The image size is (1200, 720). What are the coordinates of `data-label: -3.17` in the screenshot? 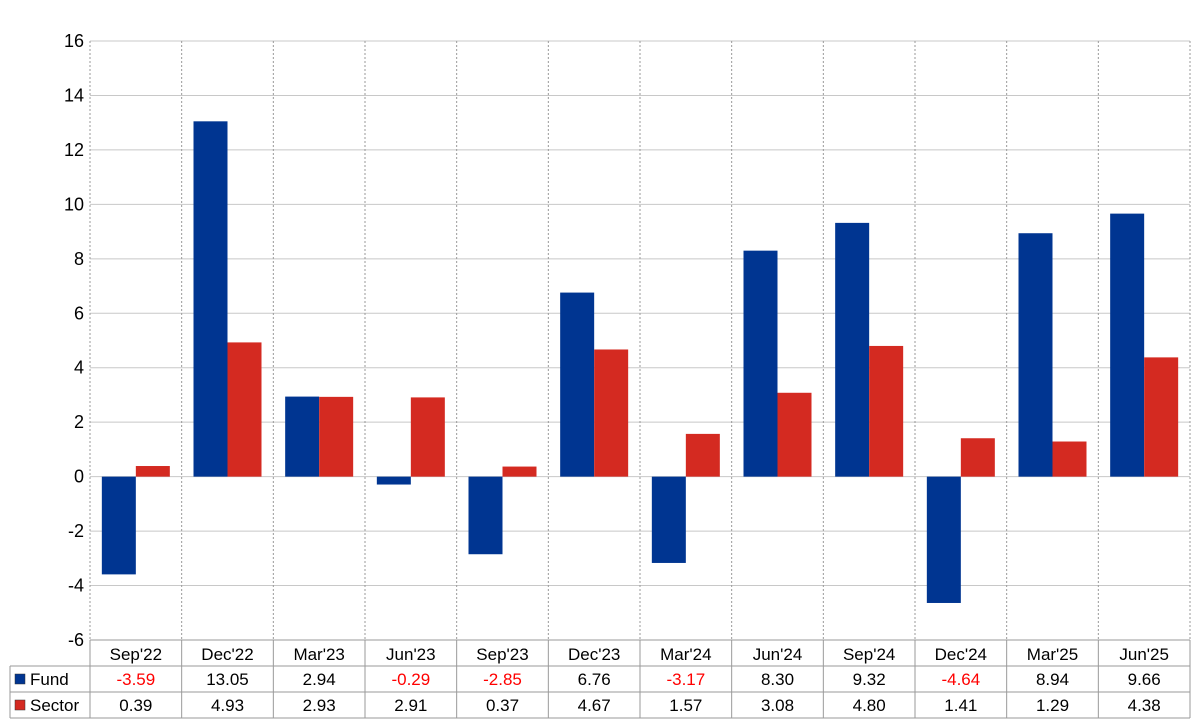 It's located at (685, 679).